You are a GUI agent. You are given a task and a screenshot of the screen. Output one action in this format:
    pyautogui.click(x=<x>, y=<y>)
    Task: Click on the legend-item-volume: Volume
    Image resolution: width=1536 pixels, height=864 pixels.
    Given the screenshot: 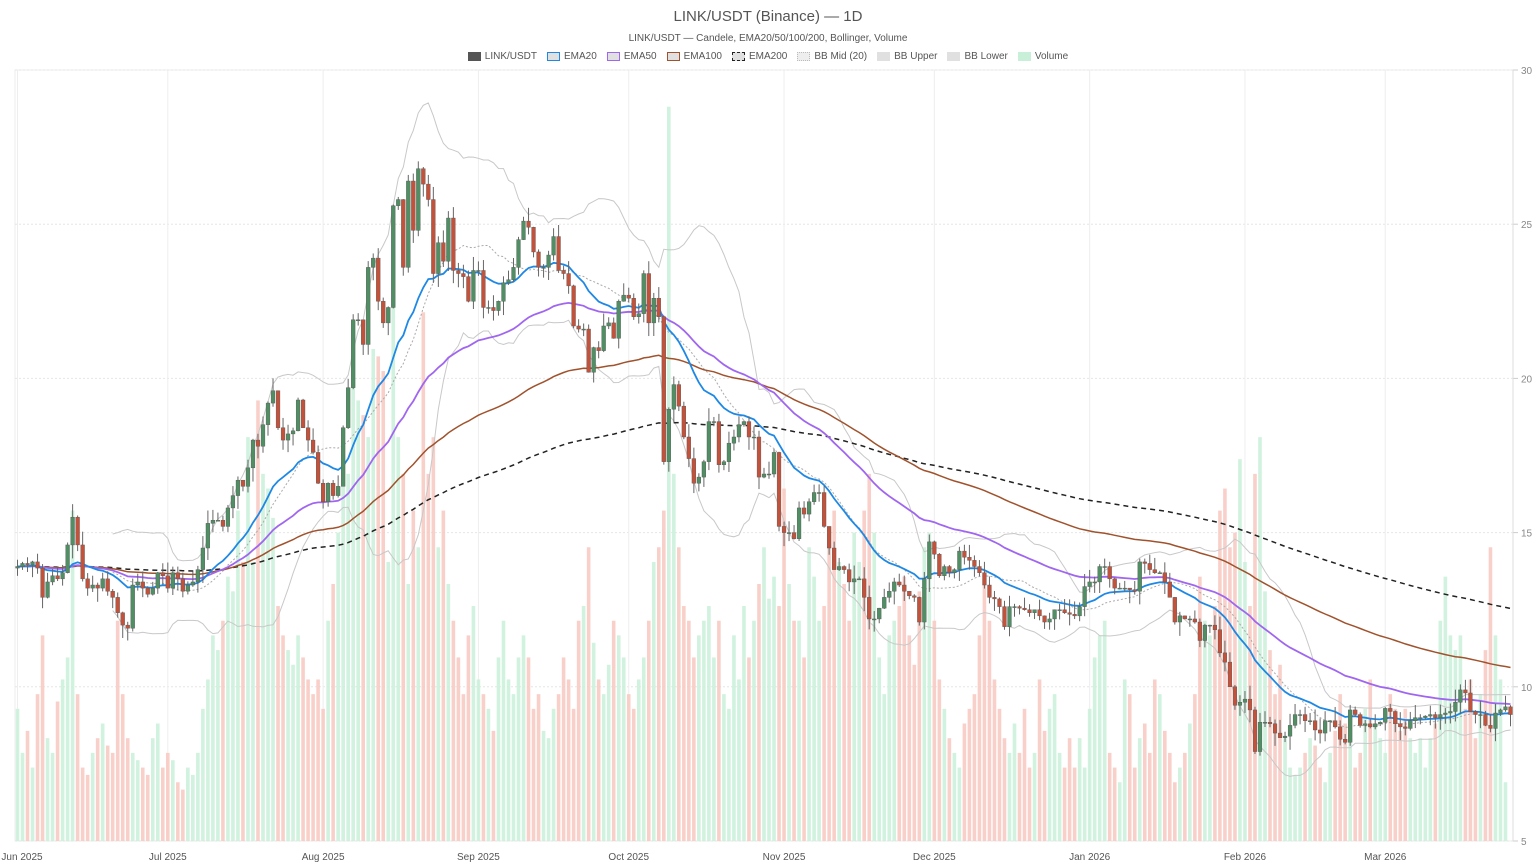 What is the action you would take?
    pyautogui.click(x=1042, y=56)
    